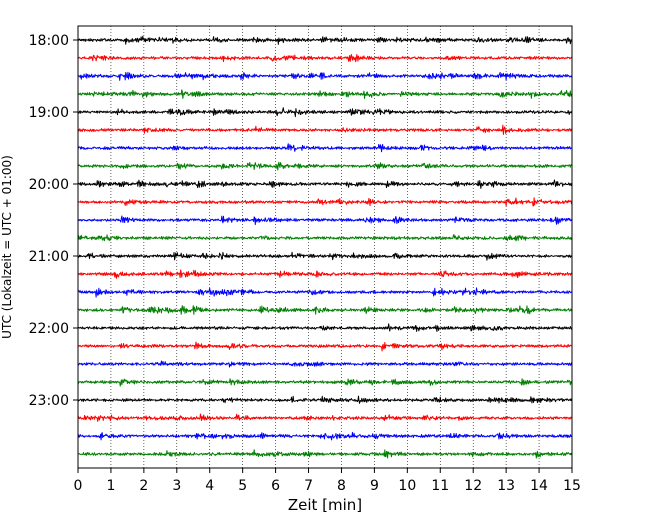 The height and width of the screenshot is (520, 650). What do you see at coordinates (110, 486) in the screenshot?
I see `x-tick-label: 1` at bounding box center [110, 486].